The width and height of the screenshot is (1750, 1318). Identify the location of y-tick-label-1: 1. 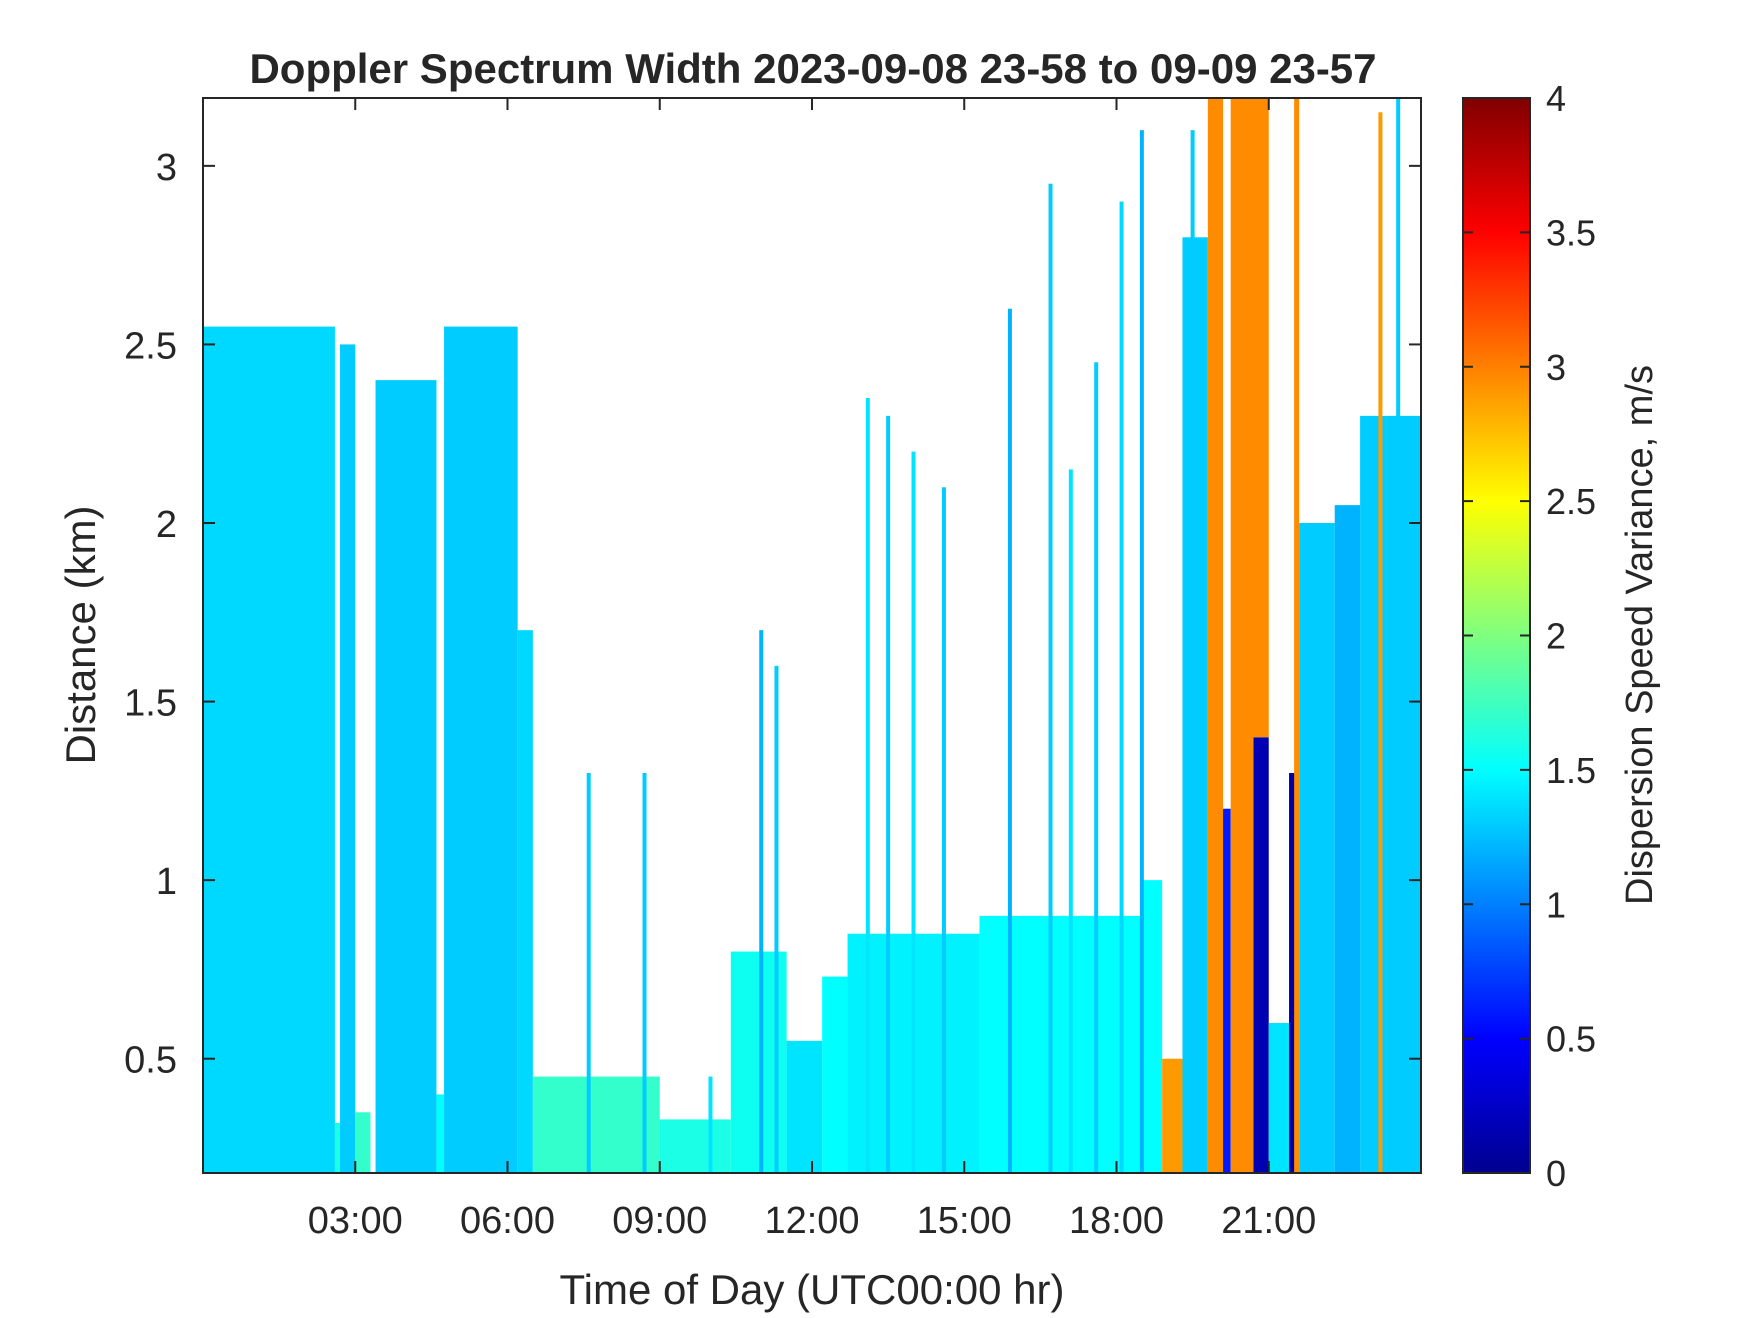
(166, 882).